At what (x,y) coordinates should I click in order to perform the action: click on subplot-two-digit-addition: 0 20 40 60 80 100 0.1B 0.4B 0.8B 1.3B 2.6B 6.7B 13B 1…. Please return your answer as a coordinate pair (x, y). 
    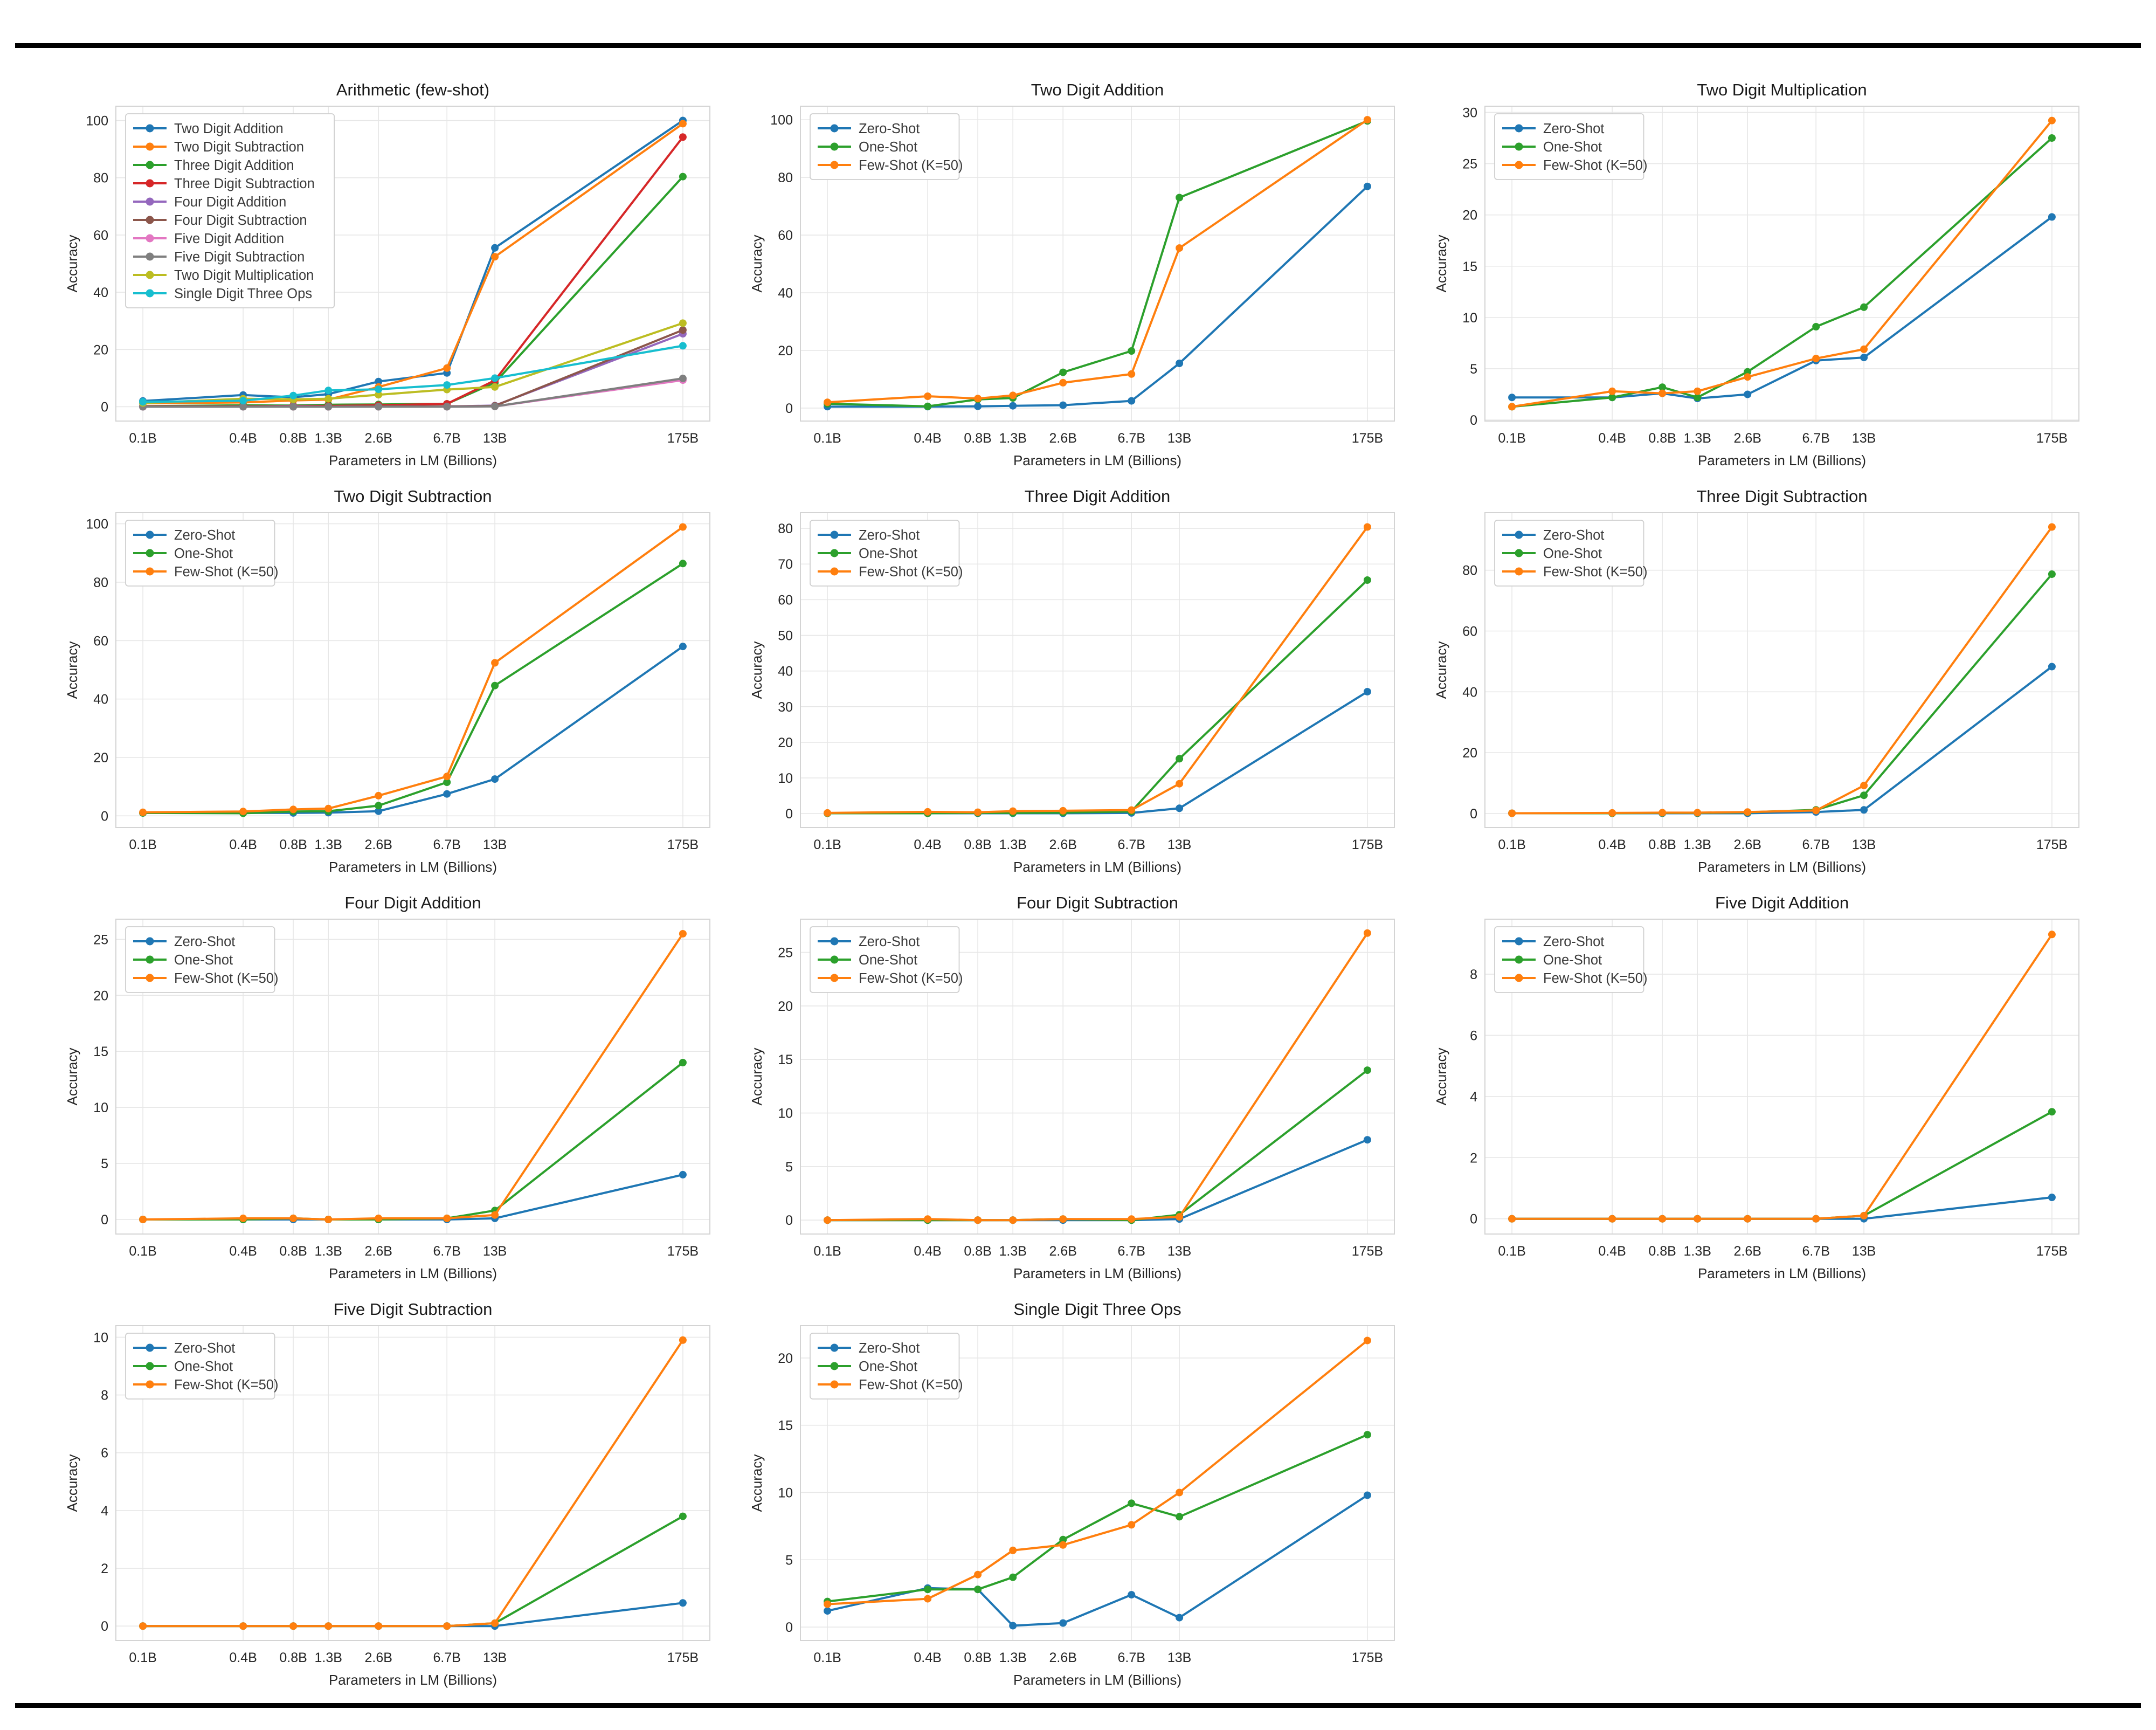
    Looking at the image, I should click on (1078, 274).